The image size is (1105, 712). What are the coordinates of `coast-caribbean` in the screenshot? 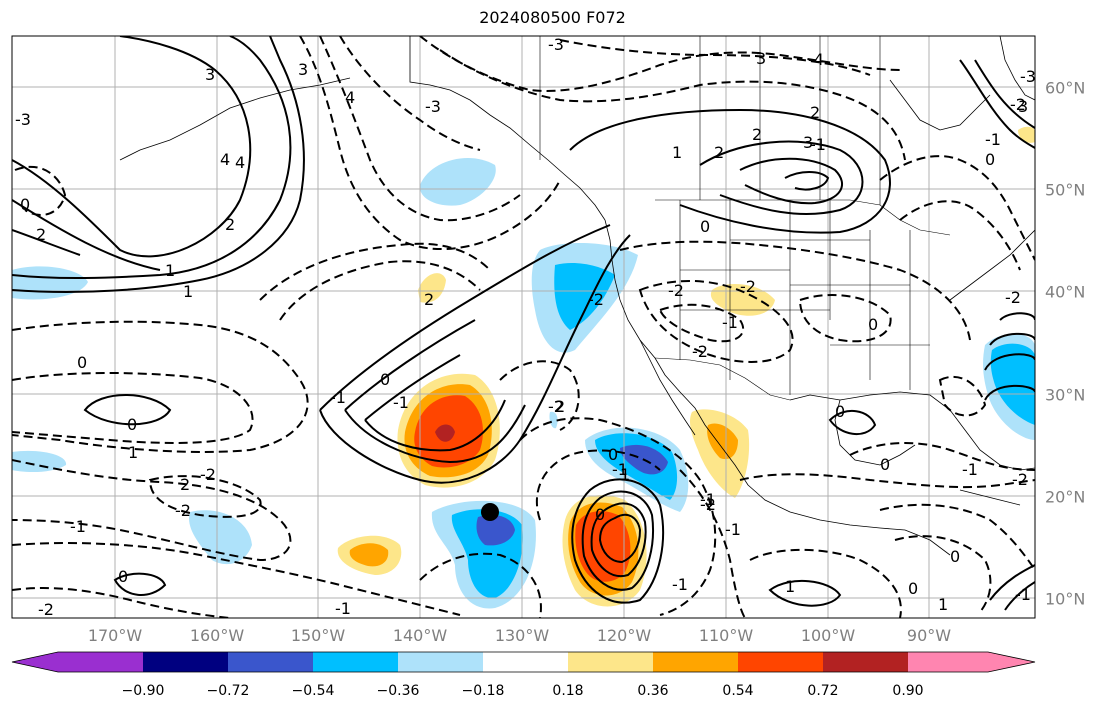 It's located at (990, 497).